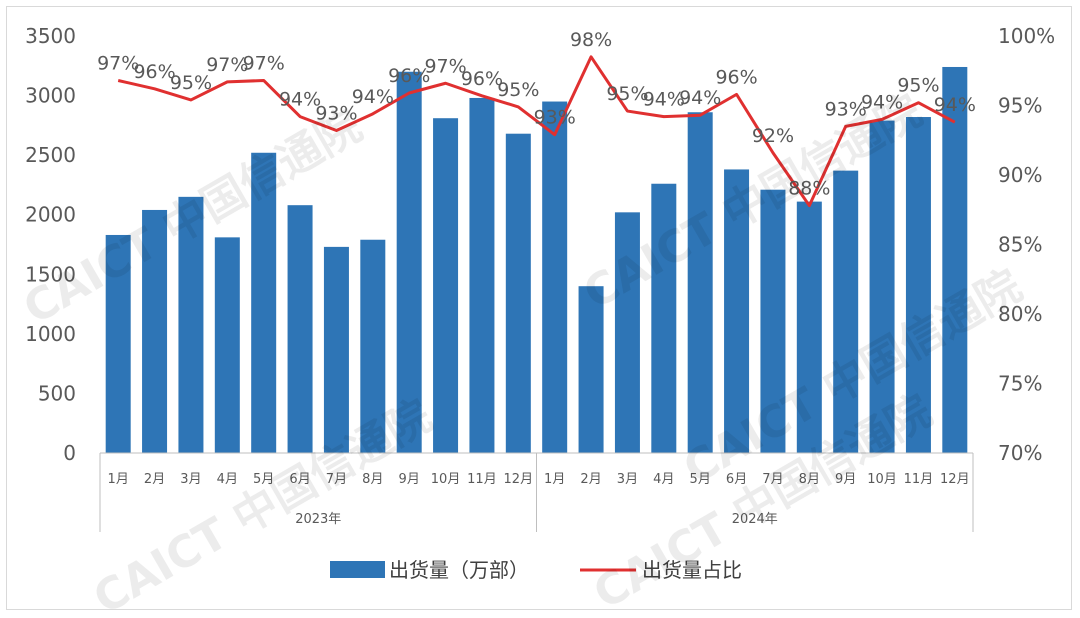 The height and width of the screenshot is (618, 1080). What do you see at coordinates (57, 393) in the screenshot?
I see `y-left-tick-label: 500` at bounding box center [57, 393].